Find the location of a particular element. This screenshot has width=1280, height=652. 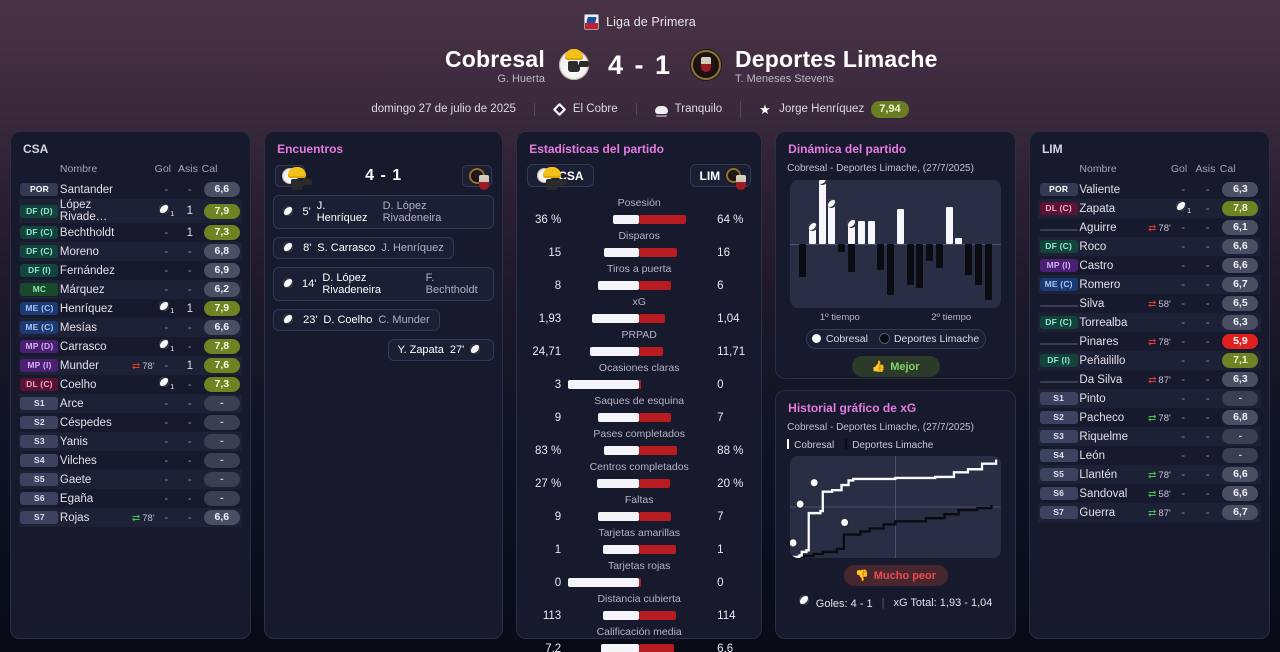

player-name: Silva is located at coordinates (1092, 303).